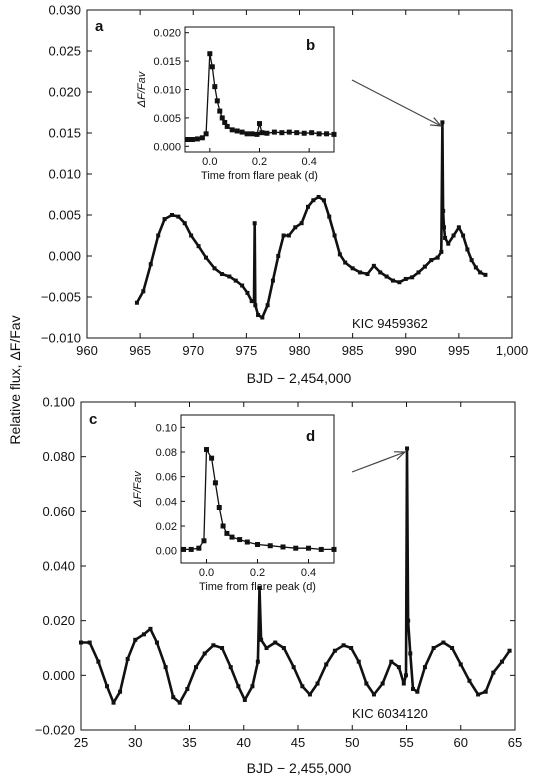 This screenshot has height=781, width=539. I want to click on inset-y-tick-label-b: 0.005, so click(167, 119).